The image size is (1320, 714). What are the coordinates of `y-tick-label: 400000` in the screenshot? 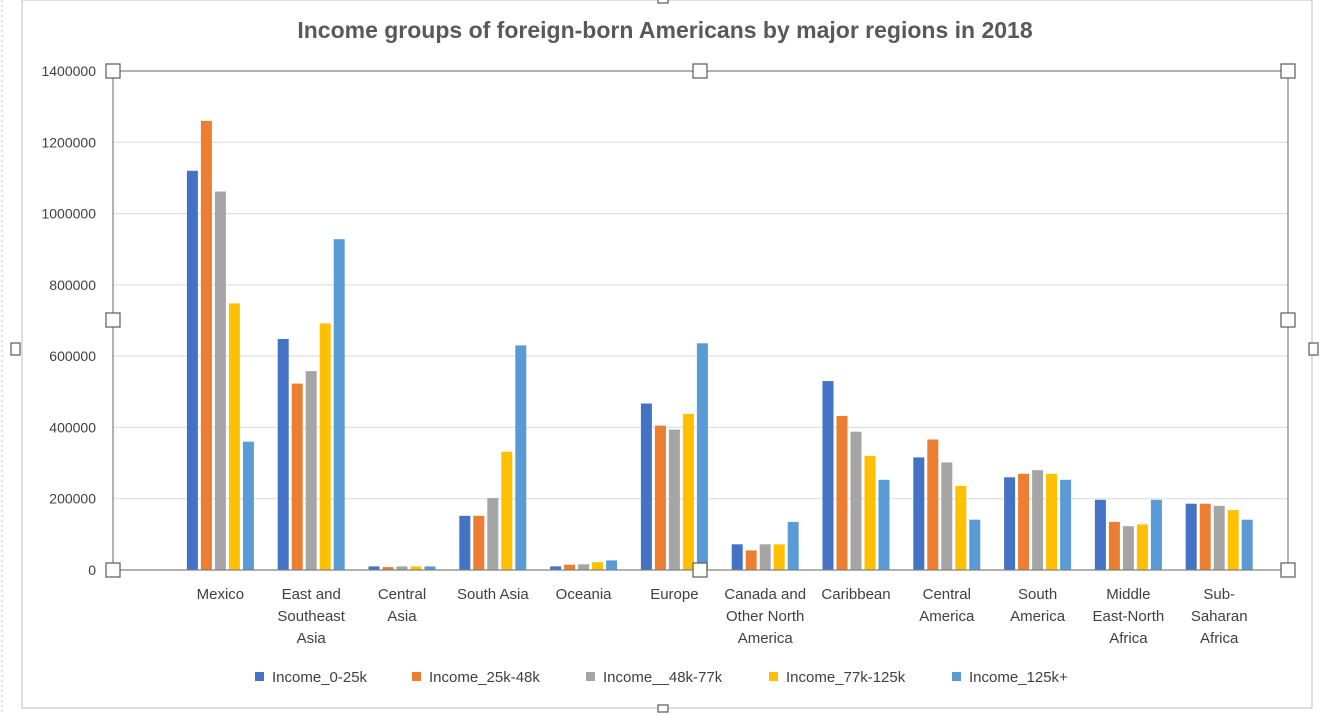 It's located at (72, 427).